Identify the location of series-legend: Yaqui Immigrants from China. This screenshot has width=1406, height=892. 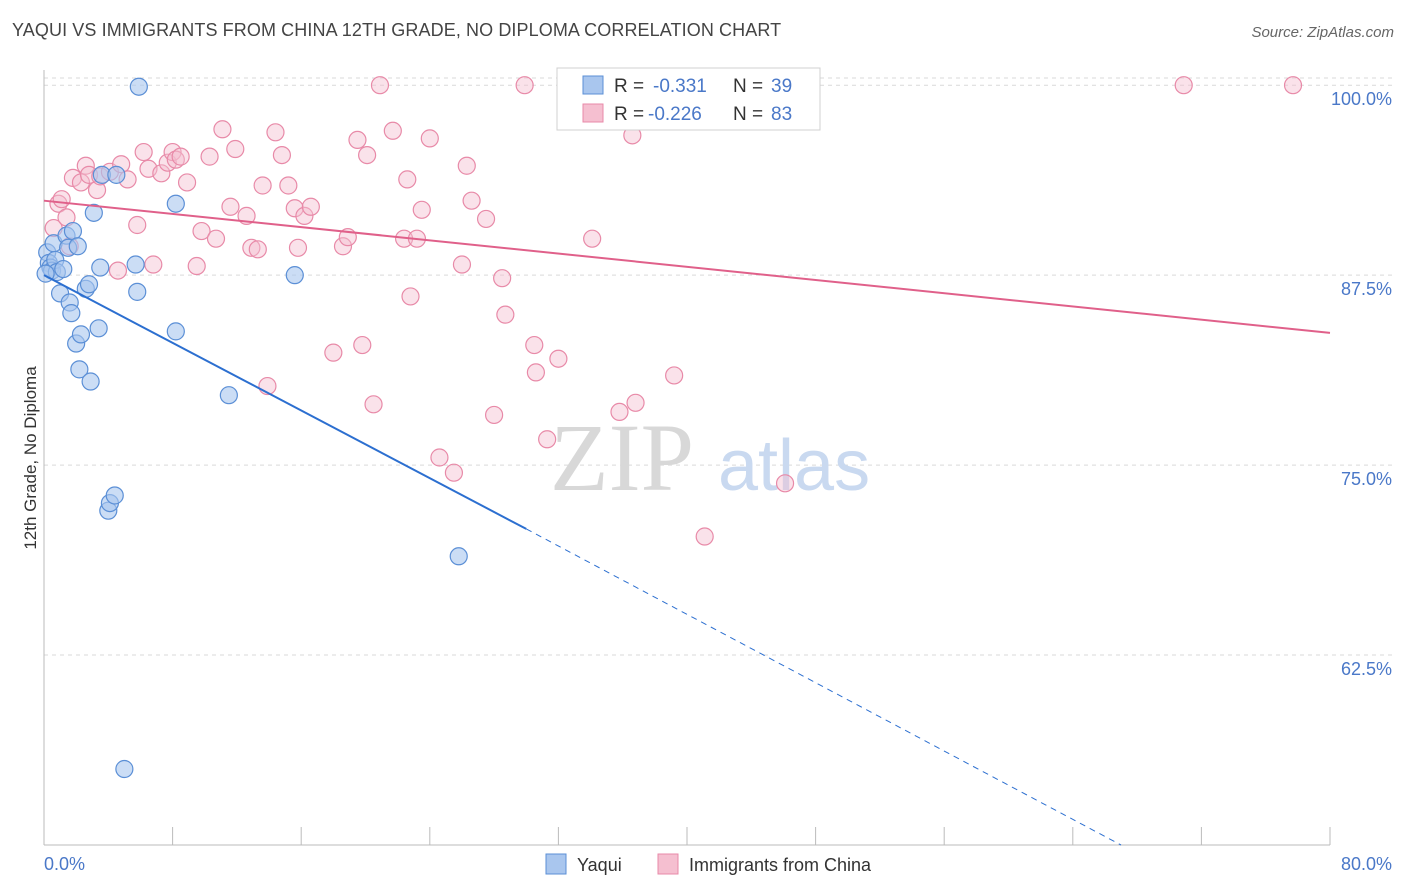
(708, 864).